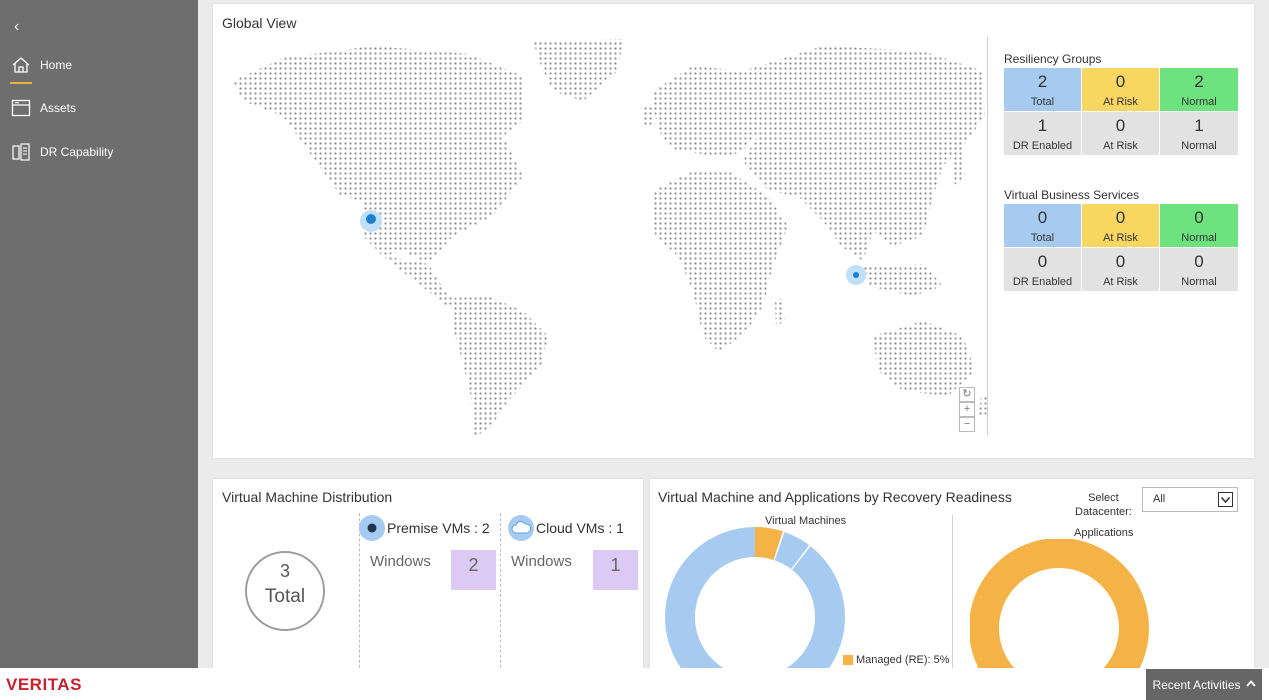 The width and height of the screenshot is (1269, 700). I want to click on assets-icon, so click(21, 108).